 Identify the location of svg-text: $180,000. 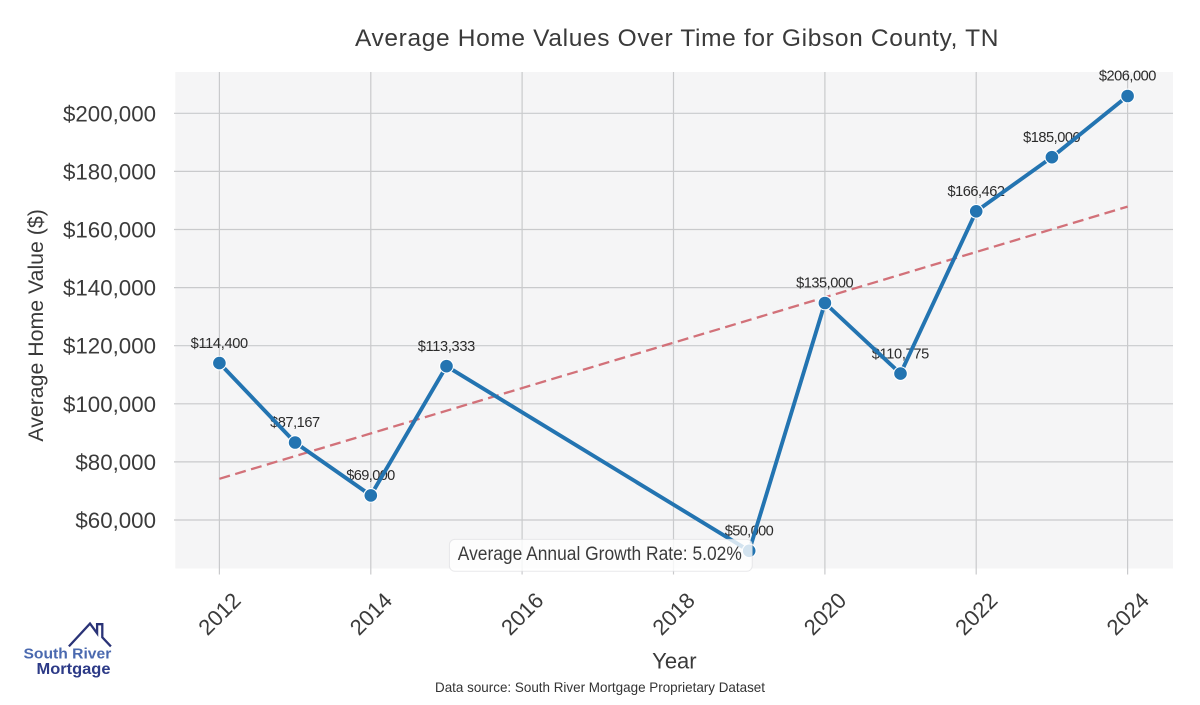
(109, 171).